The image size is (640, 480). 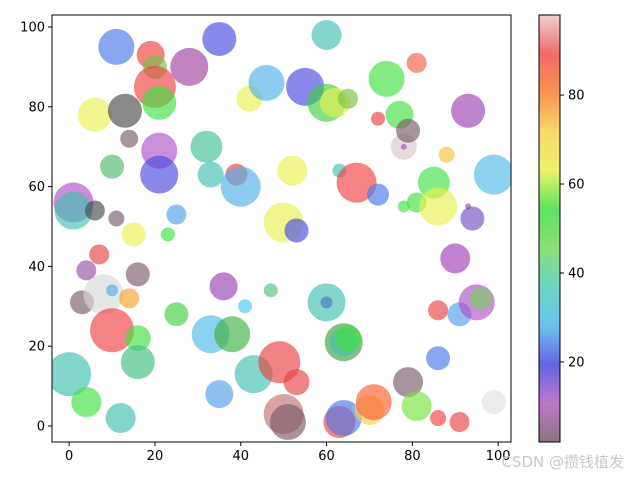 What do you see at coordinates (36, 187) in the screenshot?
I see `y-tick-label-60: 60` at bounding box center [36, 187].